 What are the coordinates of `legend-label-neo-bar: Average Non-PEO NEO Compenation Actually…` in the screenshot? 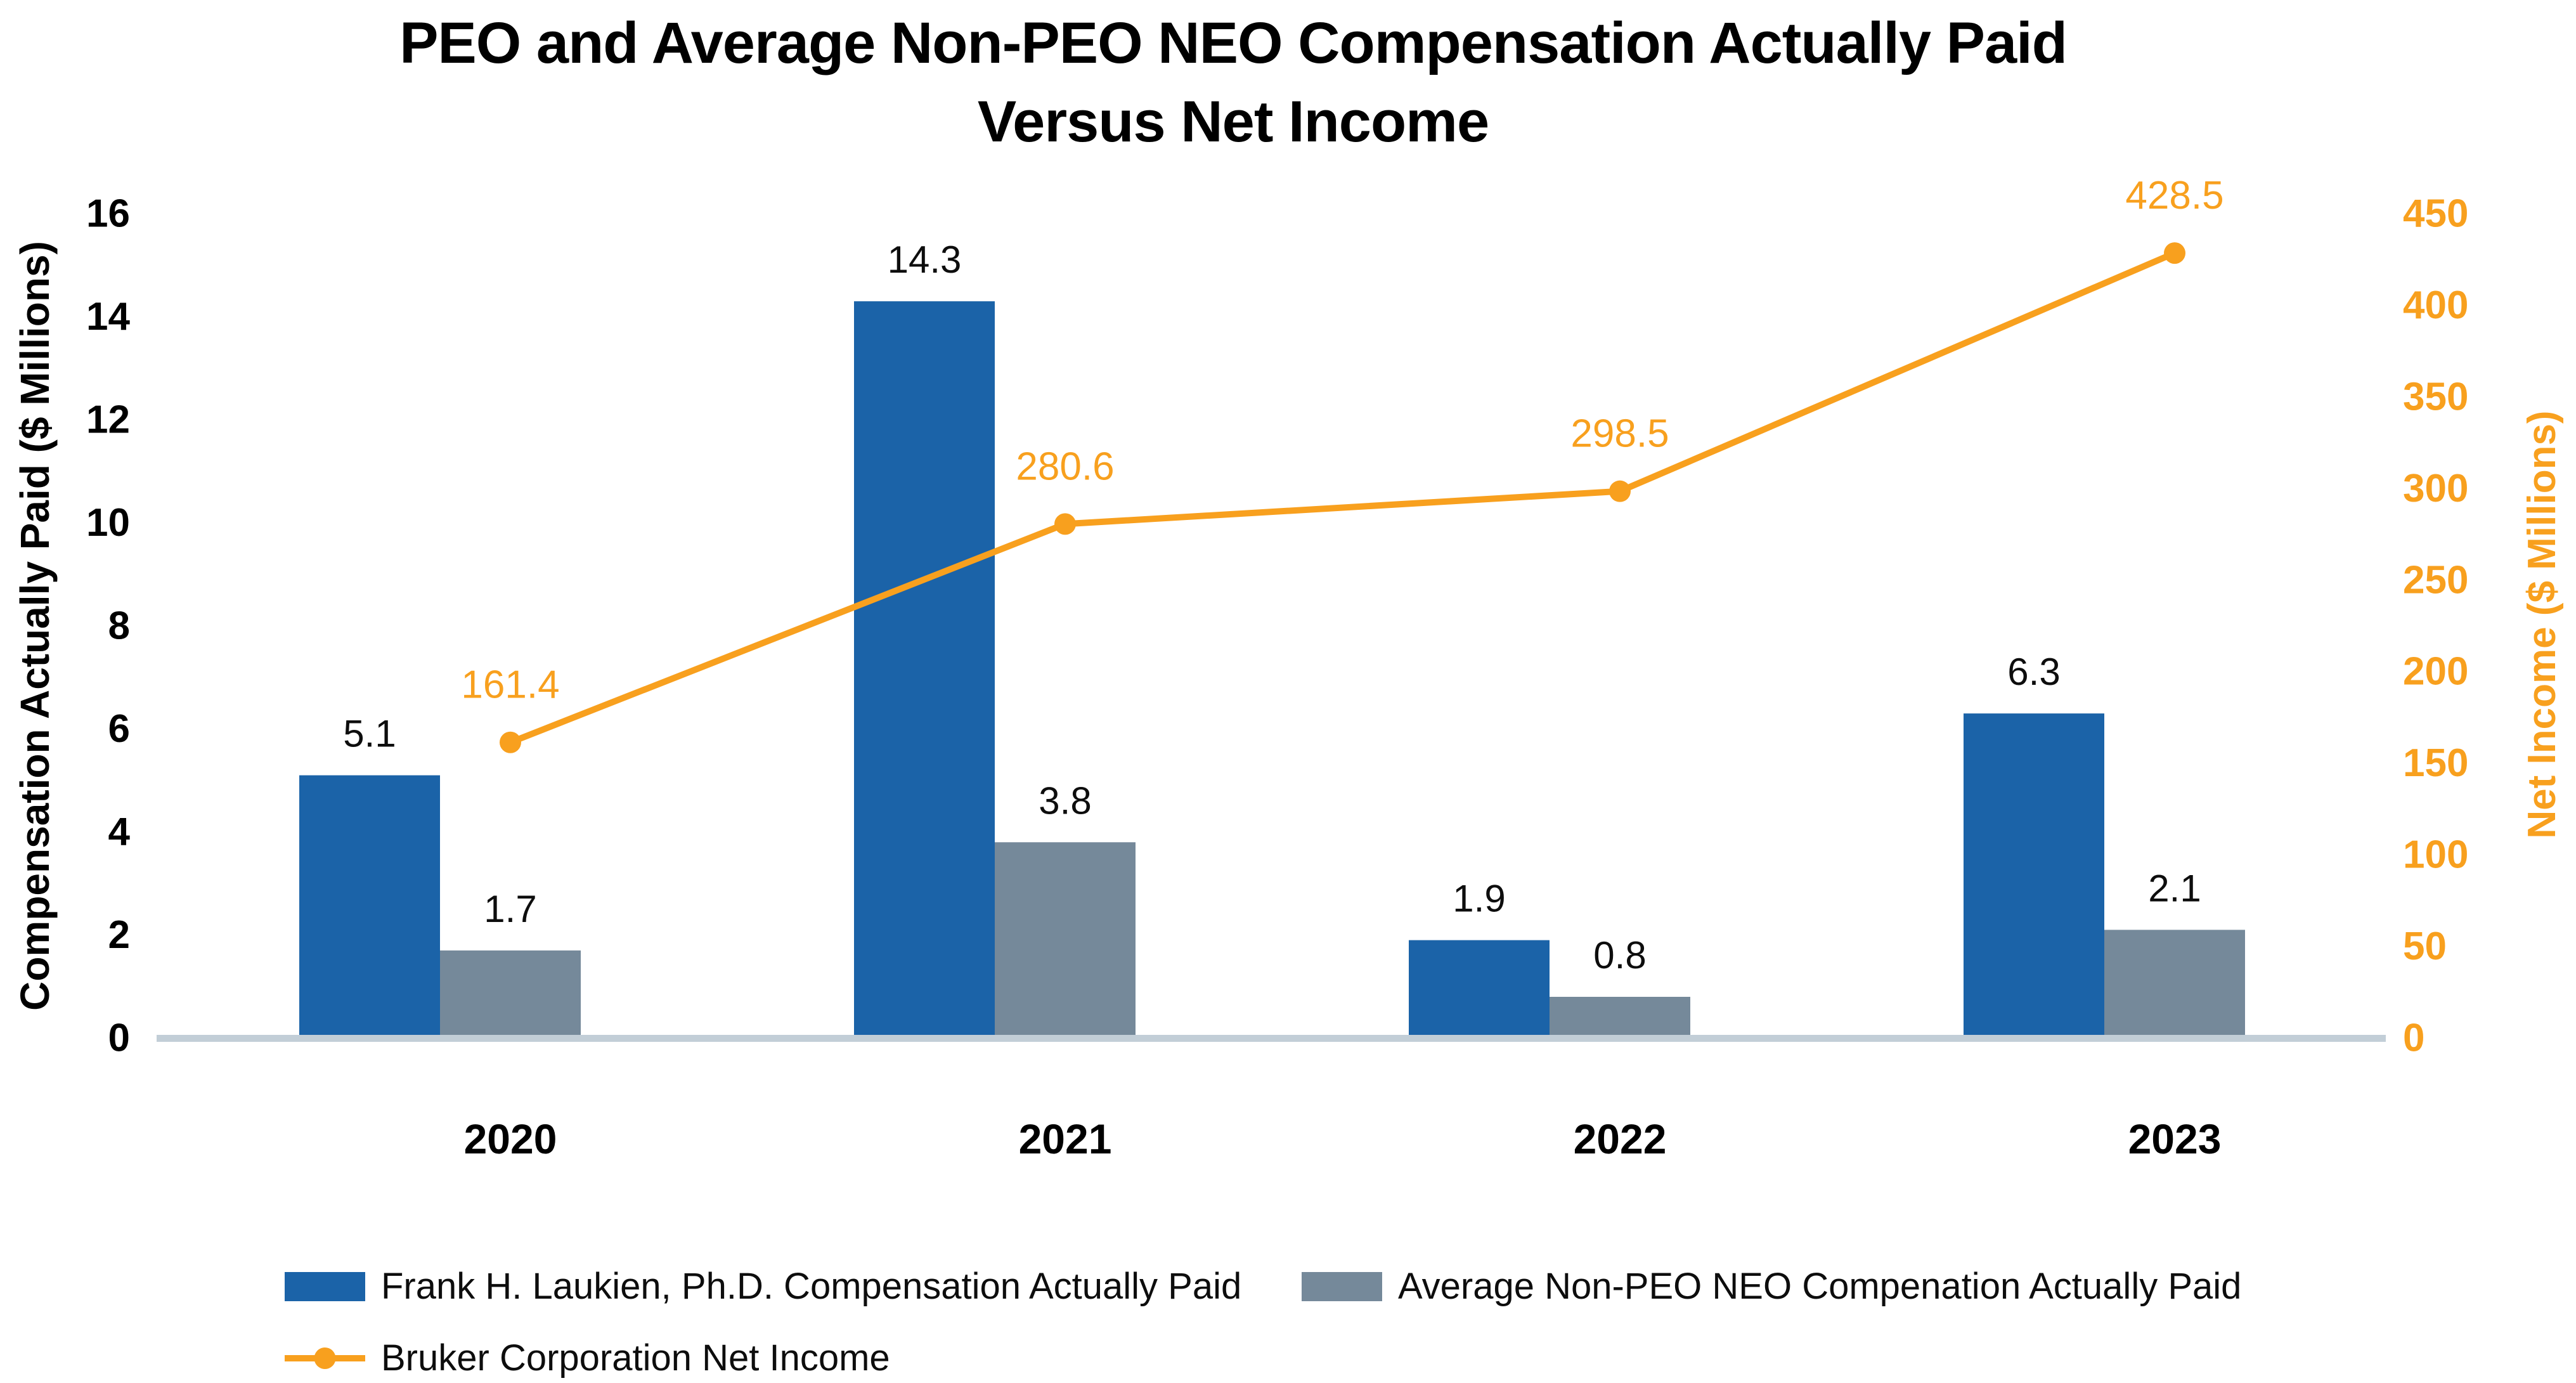 It's located at (1820, 1286).